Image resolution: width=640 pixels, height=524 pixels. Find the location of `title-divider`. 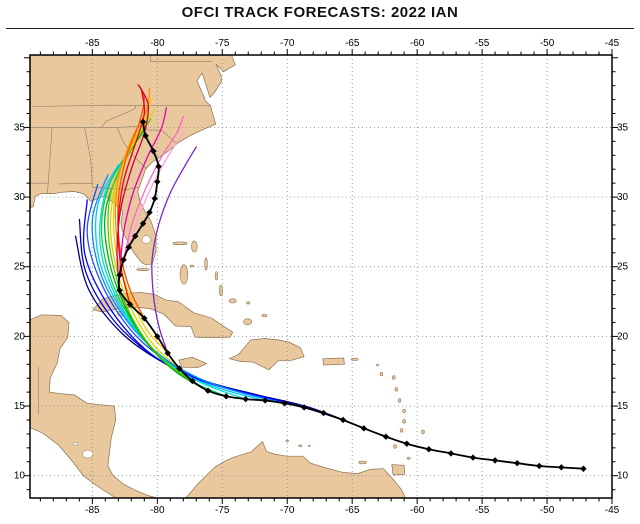

title-divider is located at coordinates (320, 28).